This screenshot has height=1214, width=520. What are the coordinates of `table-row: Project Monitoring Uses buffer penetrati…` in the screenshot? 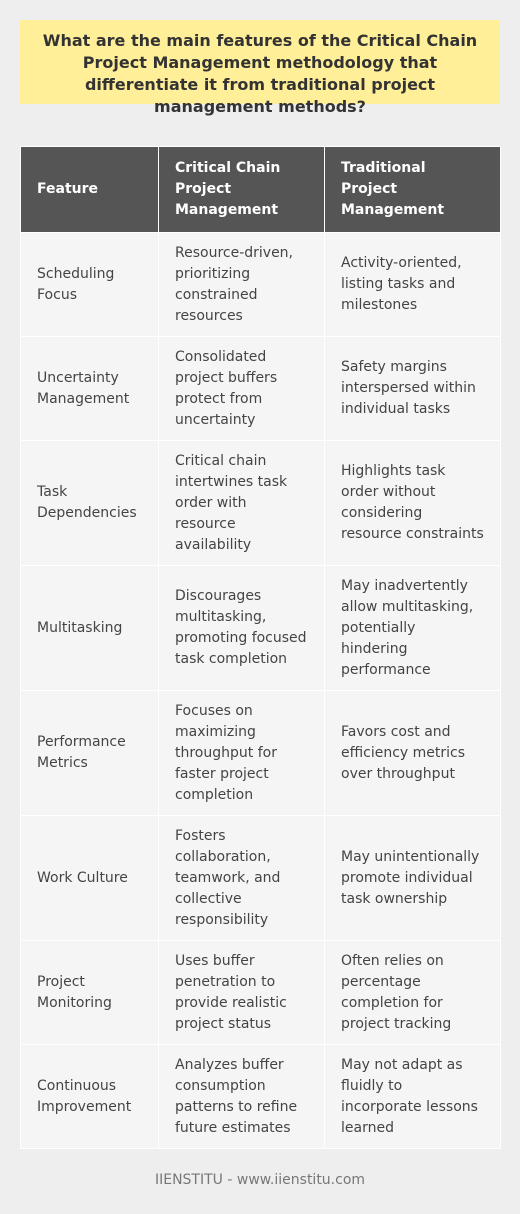 It's located at (260, 992).